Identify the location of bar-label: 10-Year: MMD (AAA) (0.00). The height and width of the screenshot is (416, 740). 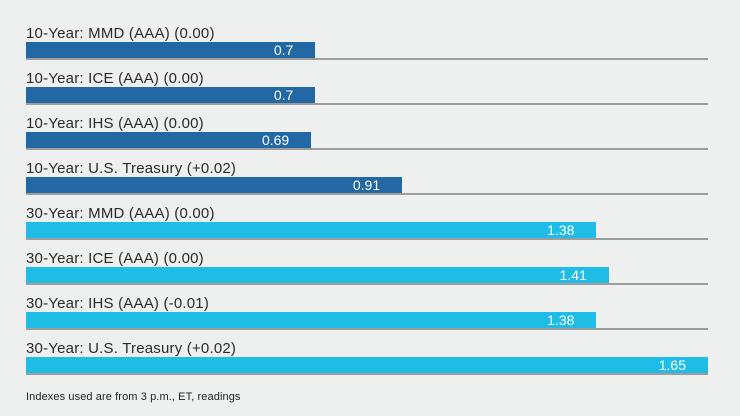
(120, 33).